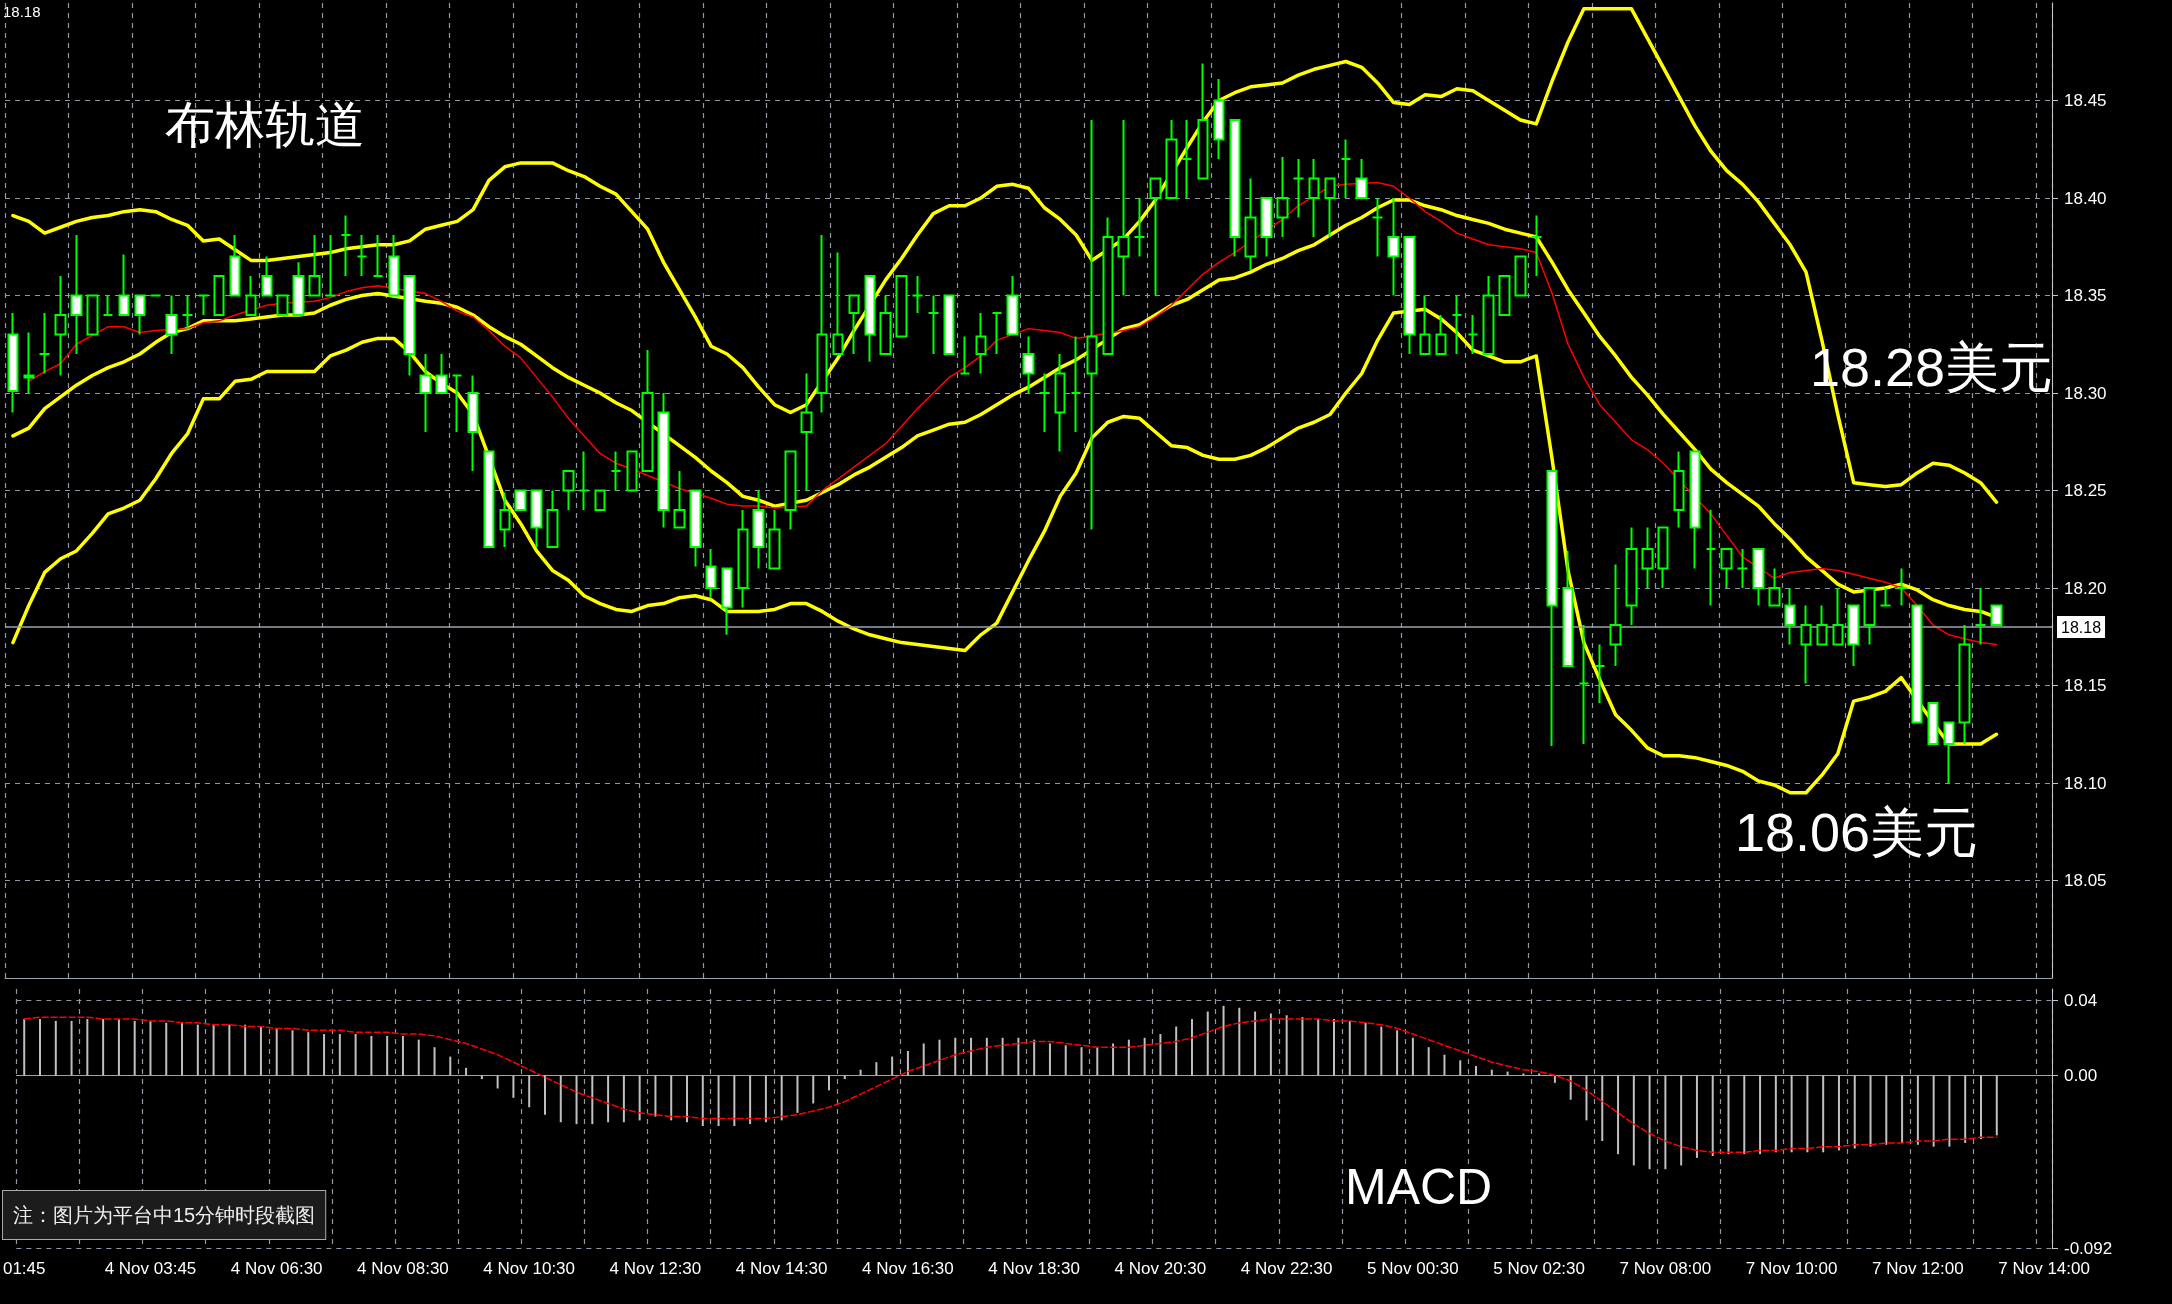 This screenshot has width=2172, height=1304. Describe the element at coordinates (2085, 783) in the screenshot. I see `y-tick-label: 18.10` at that location.